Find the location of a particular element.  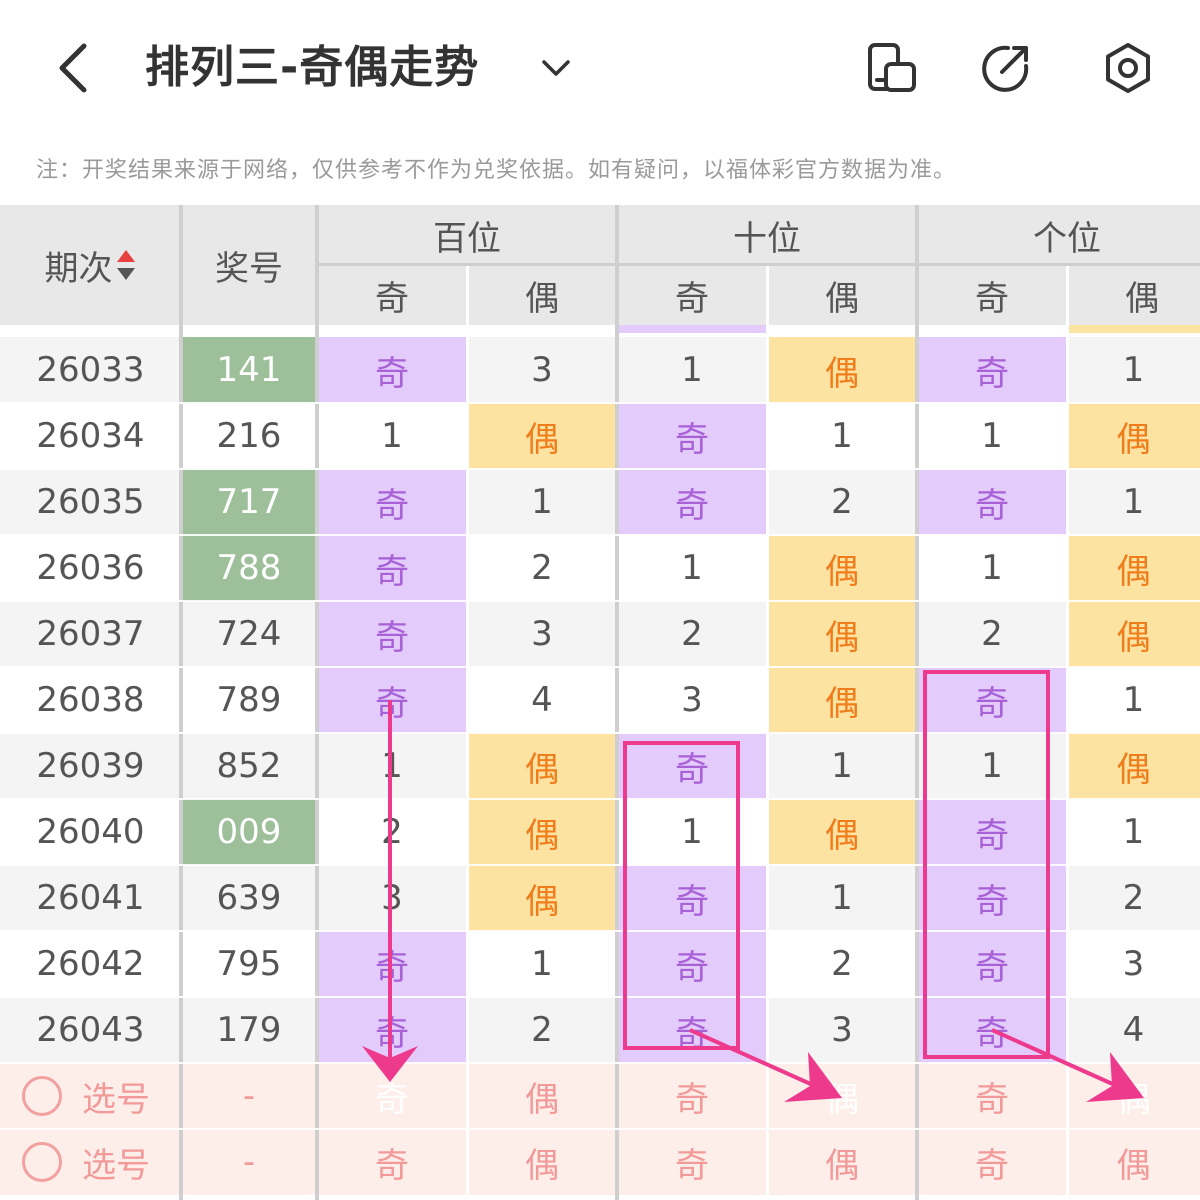

issue-cell: 26038 is located at coordinates (90, 700).